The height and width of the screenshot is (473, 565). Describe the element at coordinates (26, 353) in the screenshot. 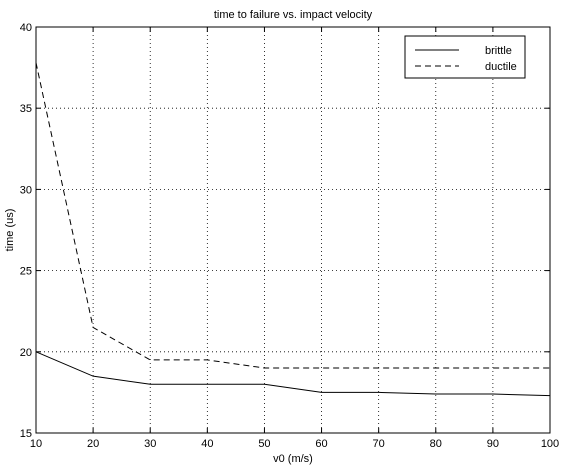

I see `y-tick-label: 20` at that location.